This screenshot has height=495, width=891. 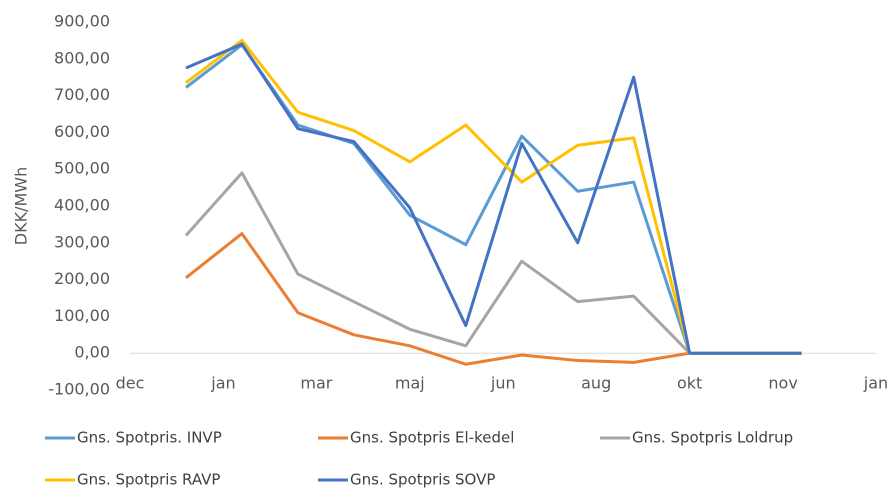 What do you see at coordinates (92, 352) in the screenshot?
I see `y-tick-label: 0,00` at bounding box center [92, 352].